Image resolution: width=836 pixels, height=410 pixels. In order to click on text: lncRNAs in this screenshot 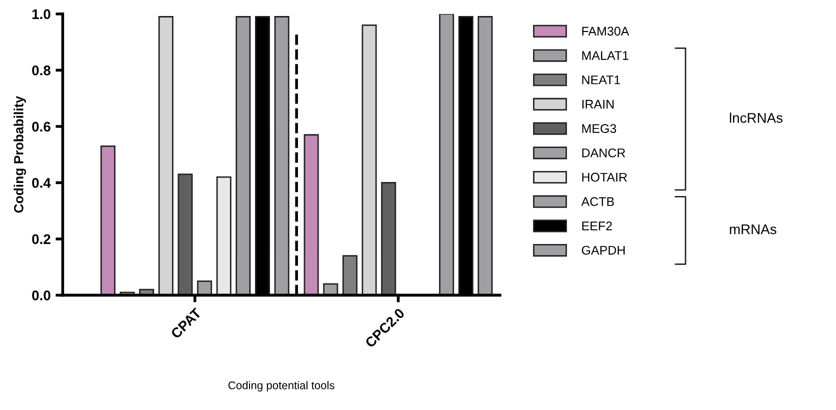, I will do `click(756, 117)`.